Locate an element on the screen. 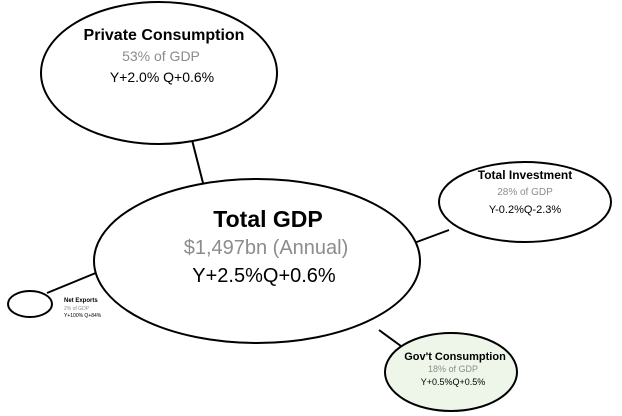 Image resolution: width=622 pixels, height=416 pixels. private-consumption-growth: Y+2.0% Q+0.6% is located at coordinates (162, 77).